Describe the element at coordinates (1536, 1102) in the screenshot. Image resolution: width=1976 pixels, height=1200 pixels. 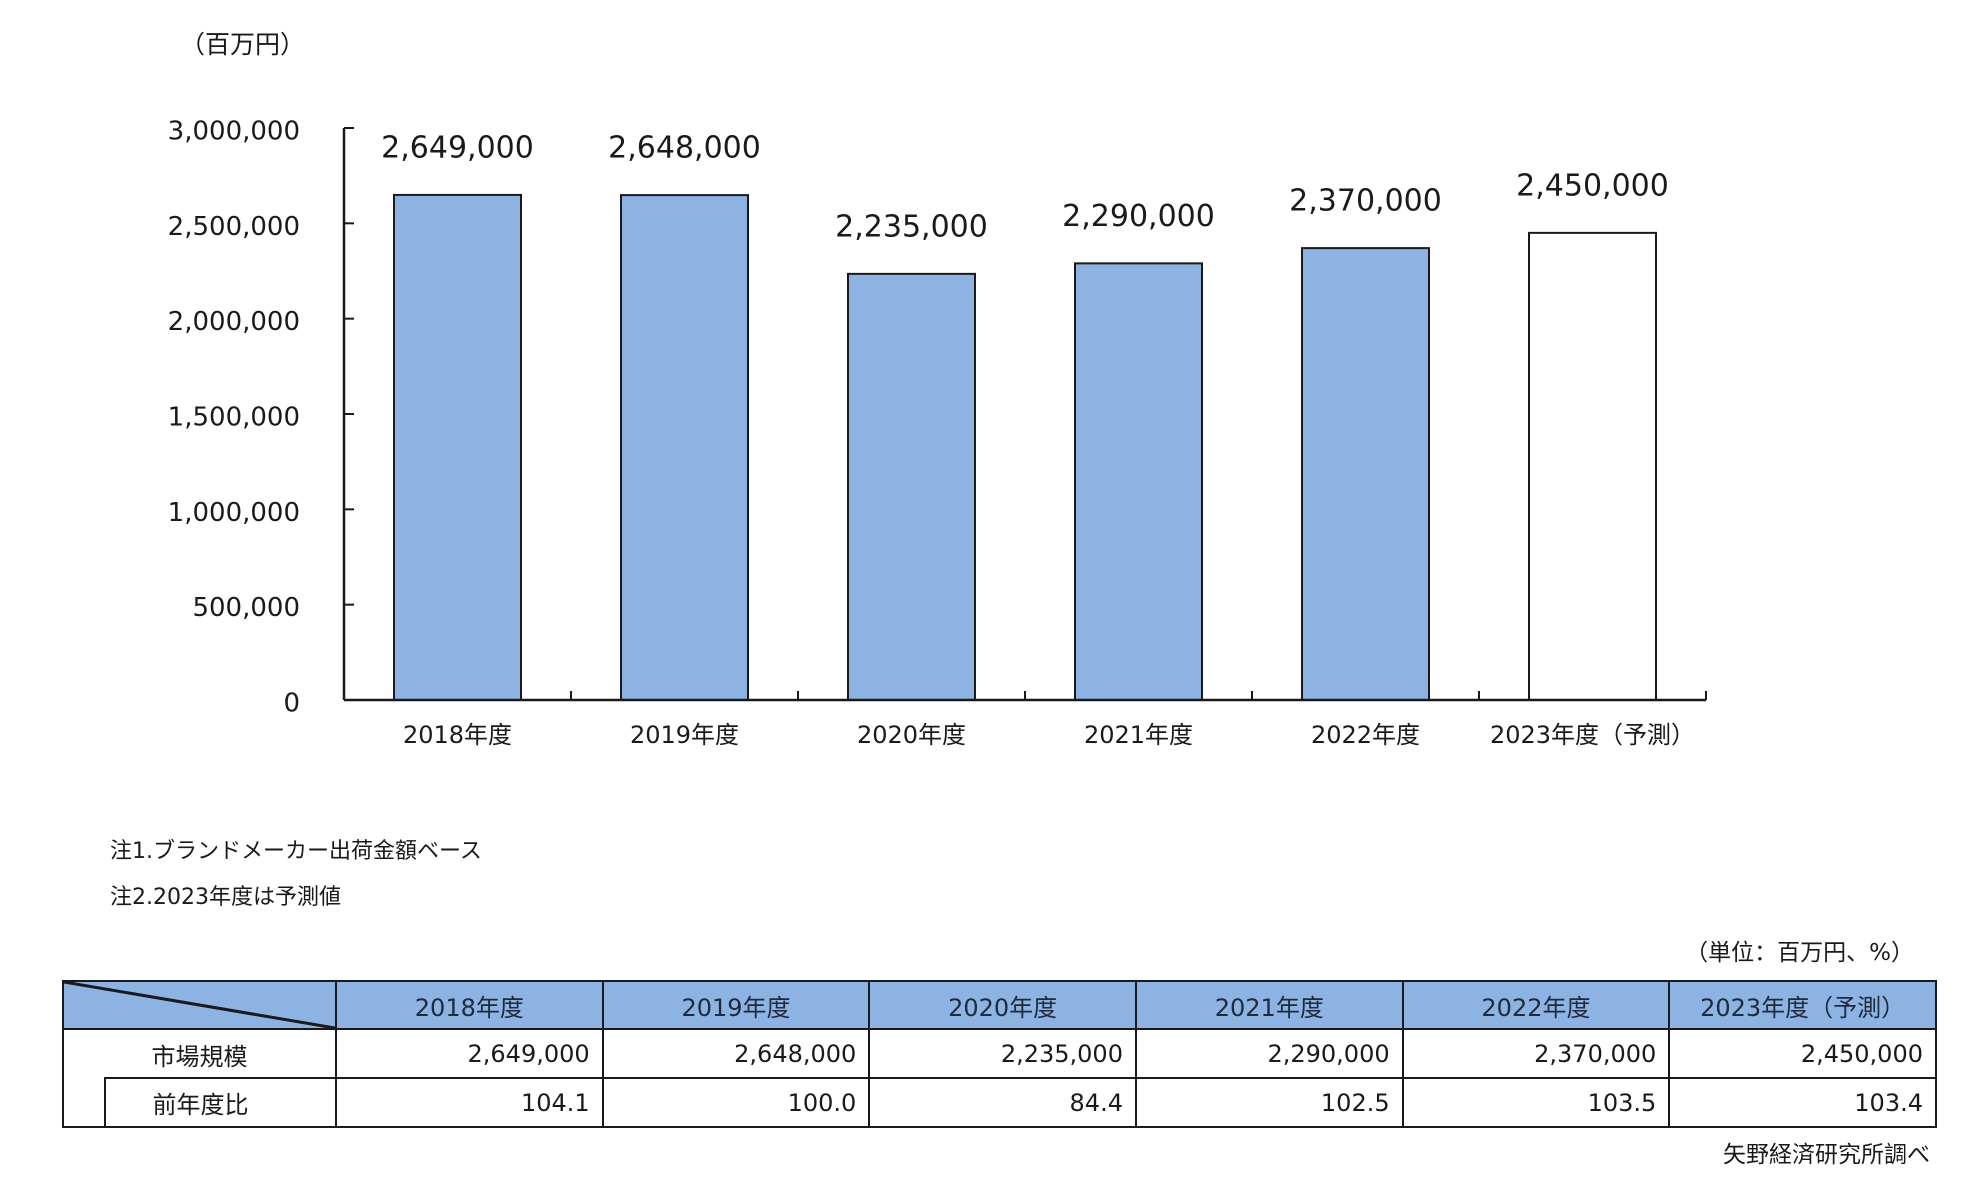
I see `table-cell: 103.5` at that location.